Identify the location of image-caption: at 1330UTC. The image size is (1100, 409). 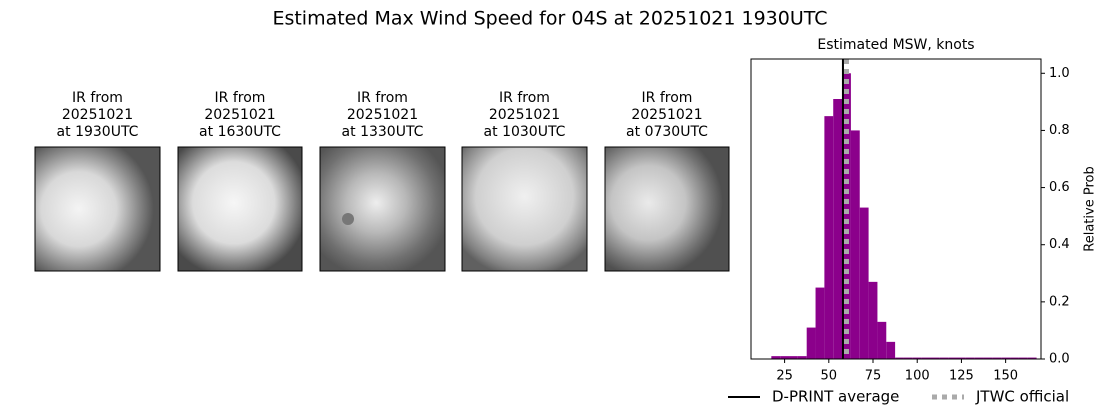
(383, 132).